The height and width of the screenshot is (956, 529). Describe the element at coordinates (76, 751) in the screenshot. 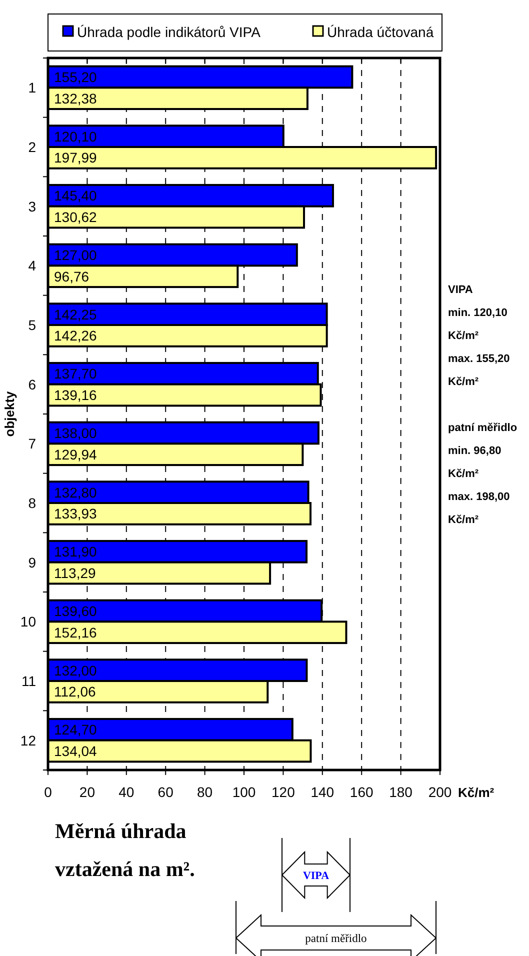

I see `data-label: 134,04` at that location.